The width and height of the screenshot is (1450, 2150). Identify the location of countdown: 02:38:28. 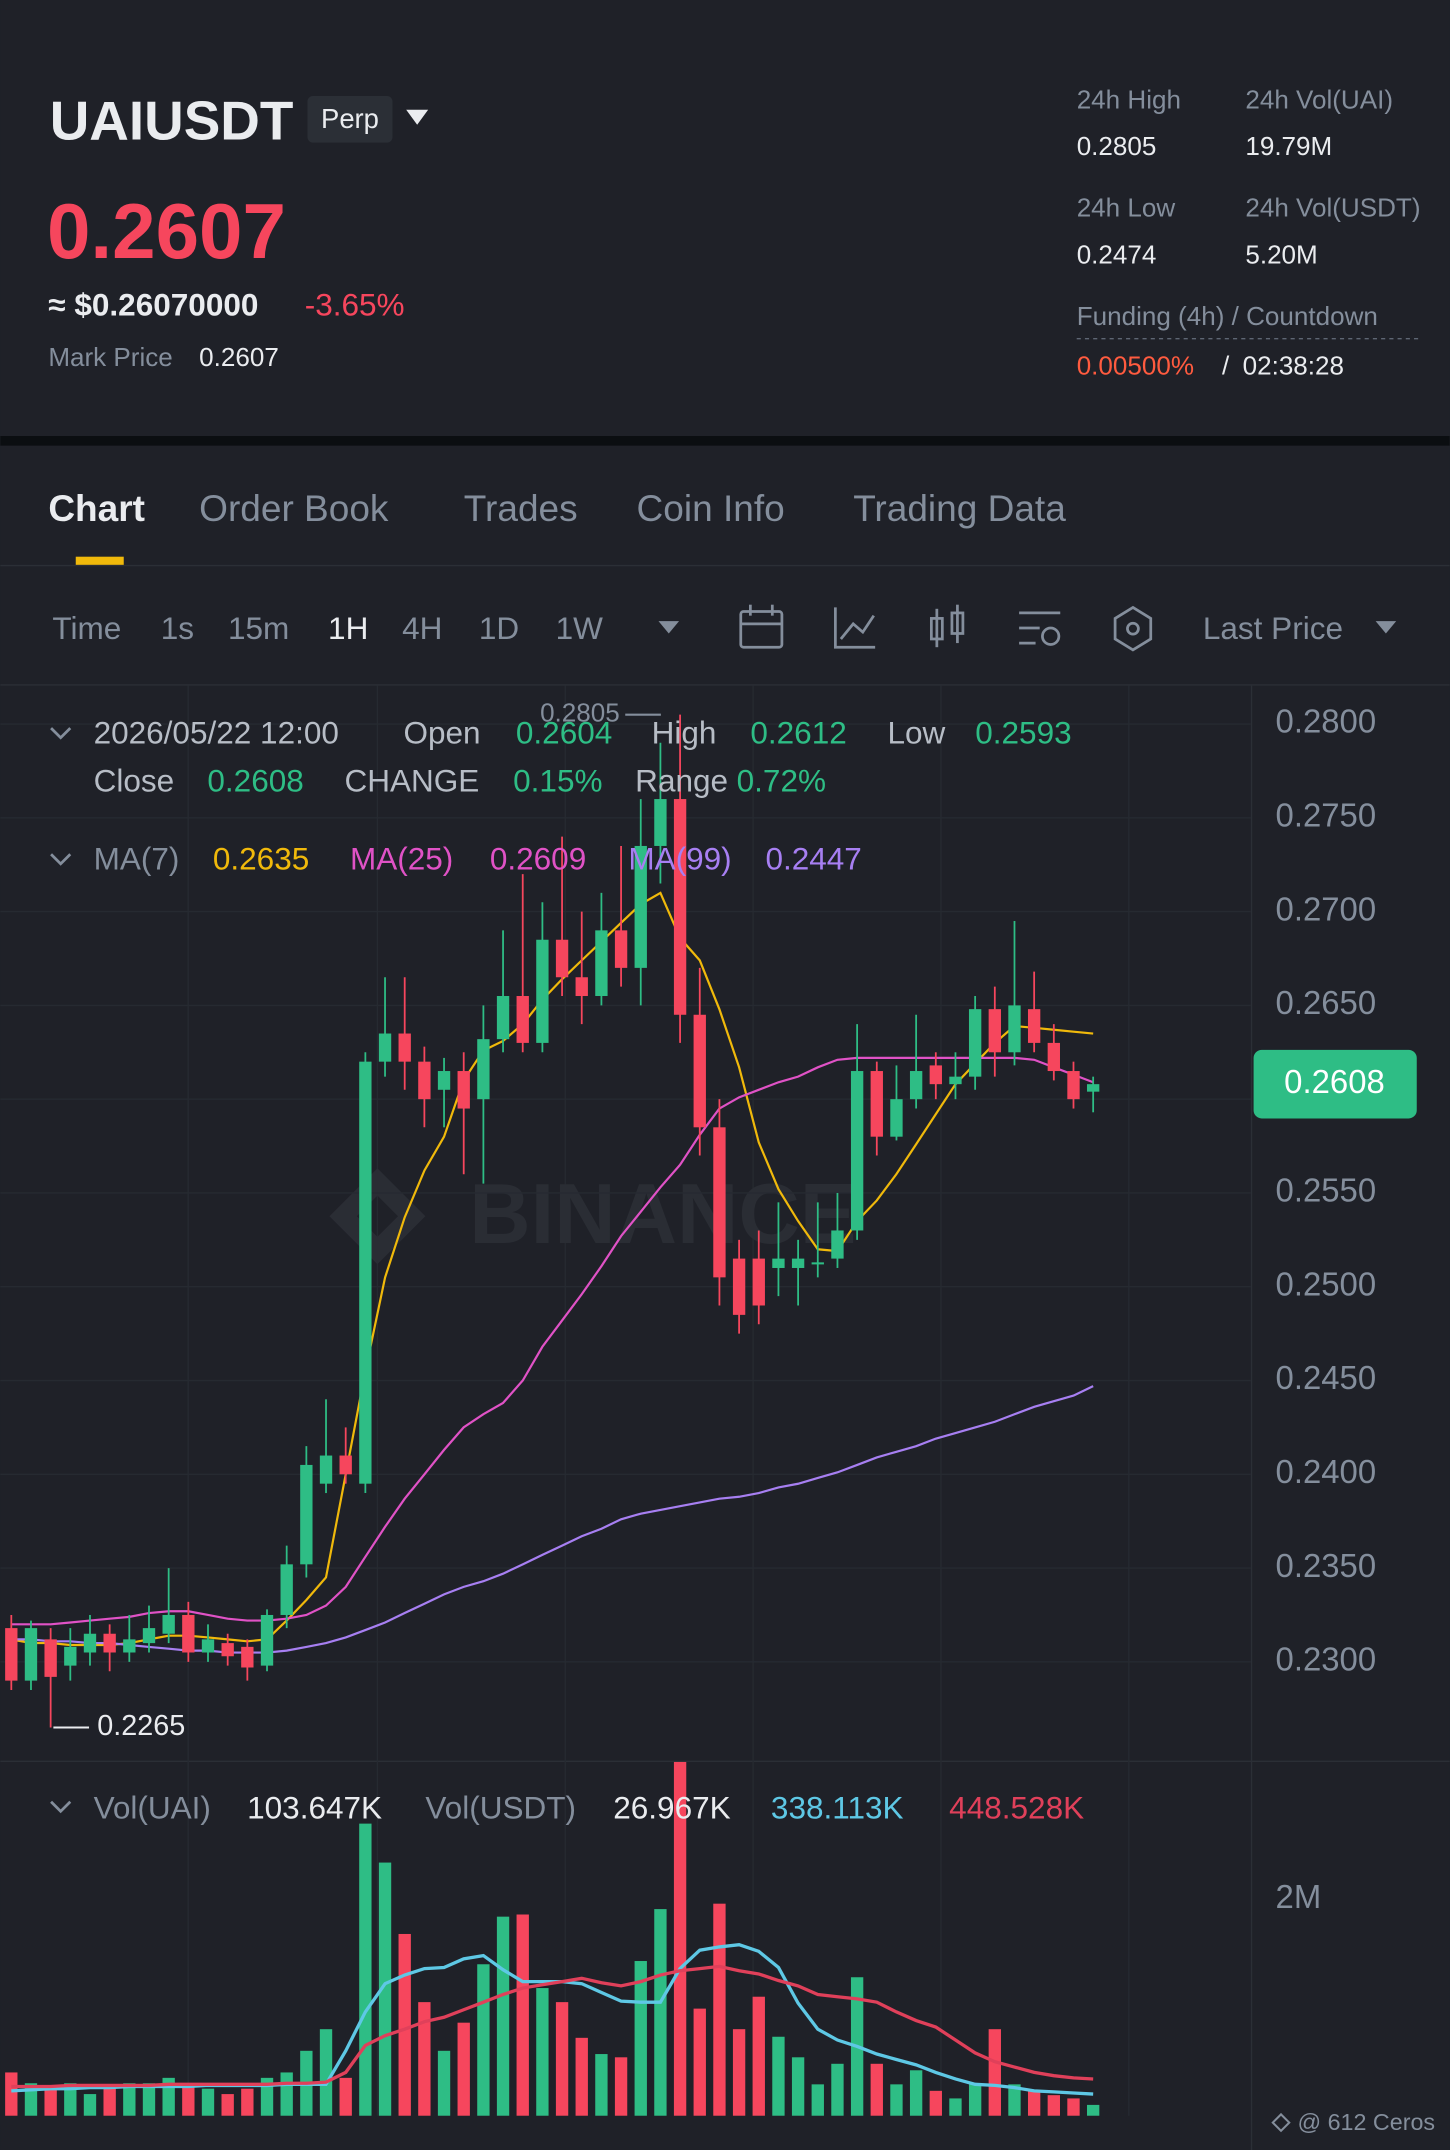
(1293, 365).